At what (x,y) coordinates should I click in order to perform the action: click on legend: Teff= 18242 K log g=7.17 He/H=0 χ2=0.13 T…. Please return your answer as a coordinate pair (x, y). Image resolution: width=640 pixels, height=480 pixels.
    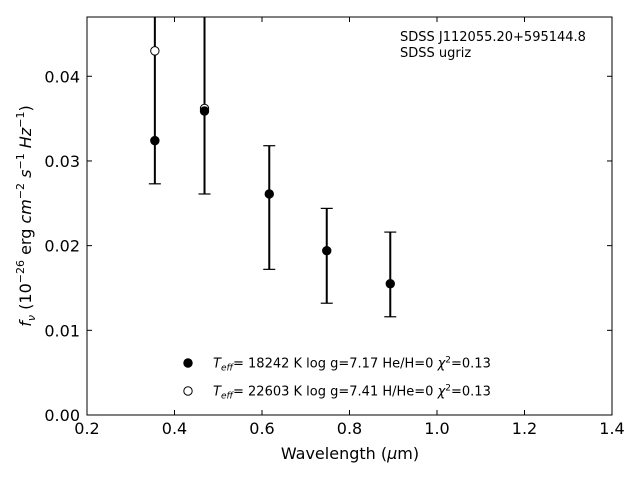
    Looking at the image, I should click on (337, 379).